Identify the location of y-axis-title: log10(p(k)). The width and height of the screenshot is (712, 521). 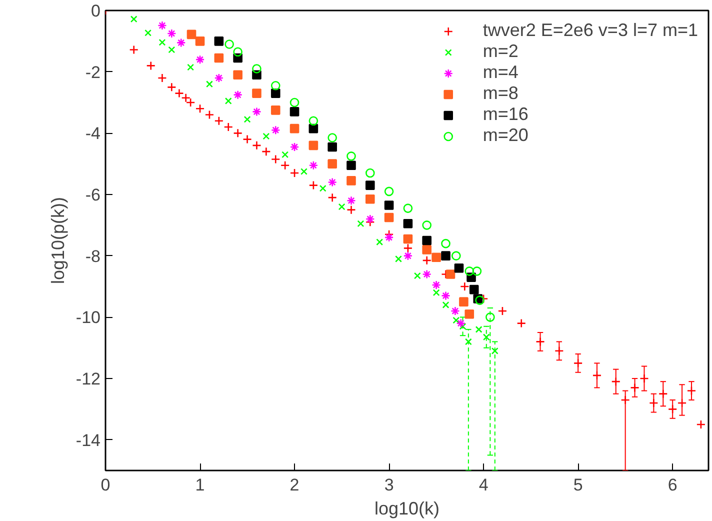
(58, 240).